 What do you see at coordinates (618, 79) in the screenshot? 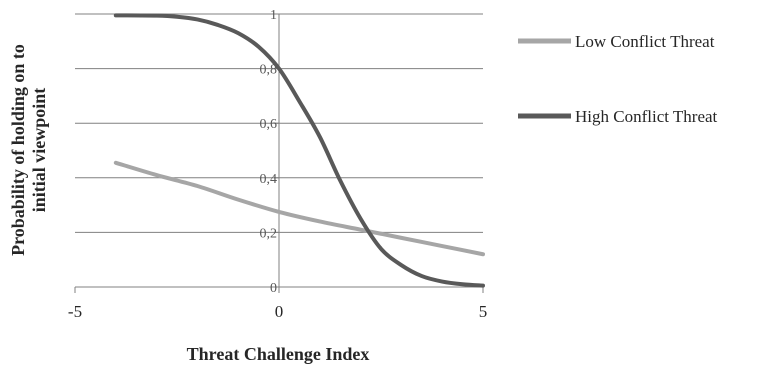
I see `legend: Low Conflict Threat High Conflict Threat` at bounding box center [618, 79].